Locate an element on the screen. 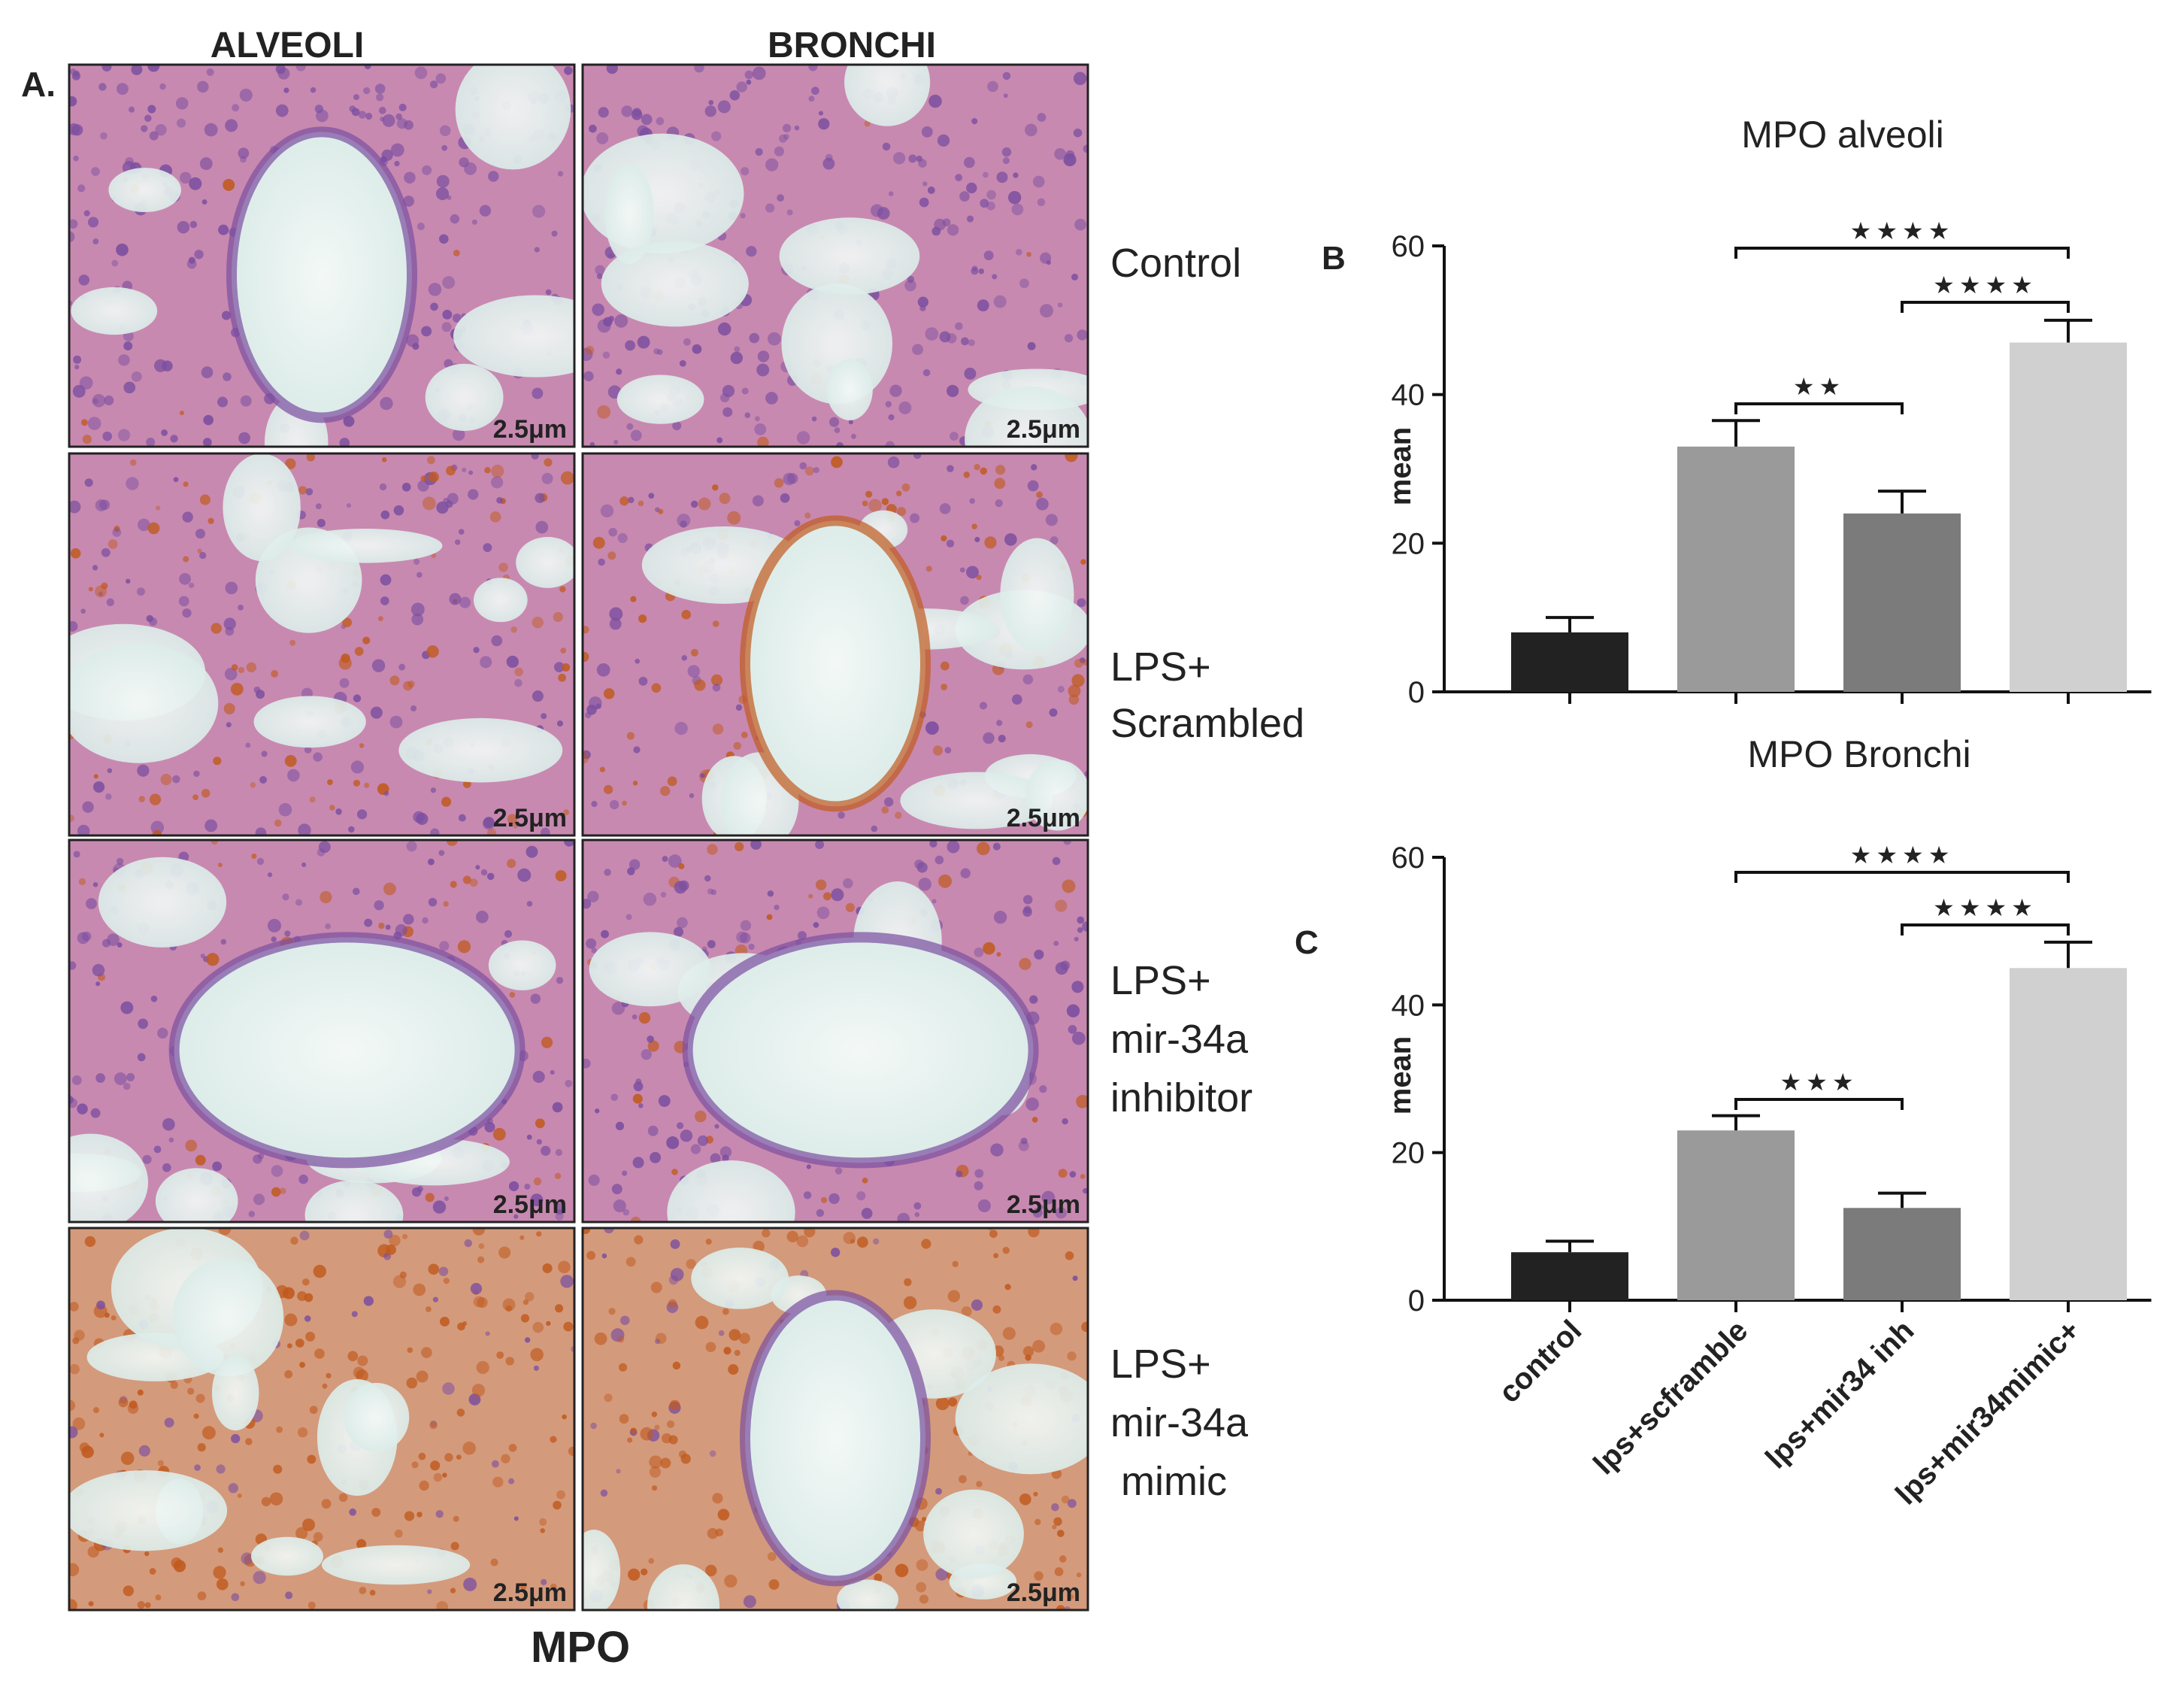  row-label-lps-scrambled: LPS+ Scrambled is located at coordinates (1207, 695).